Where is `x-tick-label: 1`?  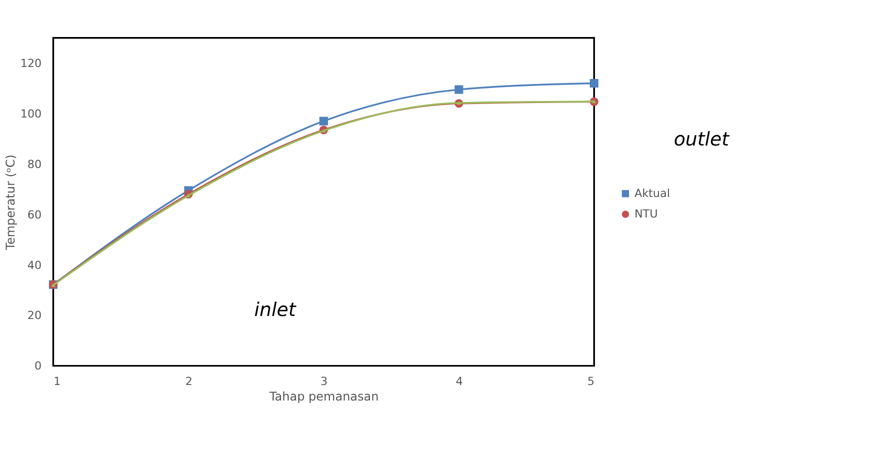
x-tick-label: 1 is located at coordinates (57, 381).